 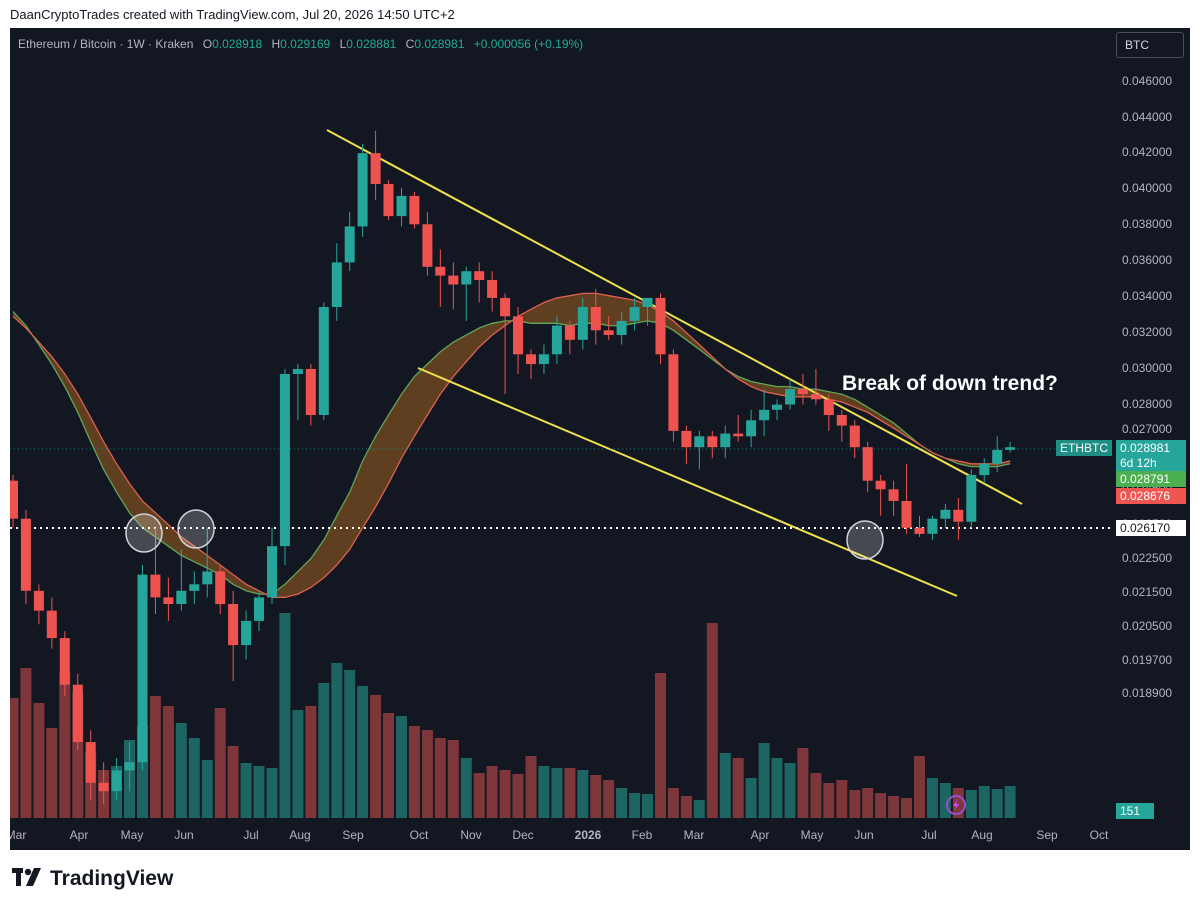 What do you see at coordinates (528, 44) in the screenshot?
I see `change-value: +0.000056 (+0.19%)` at bounding box center [528, 44].